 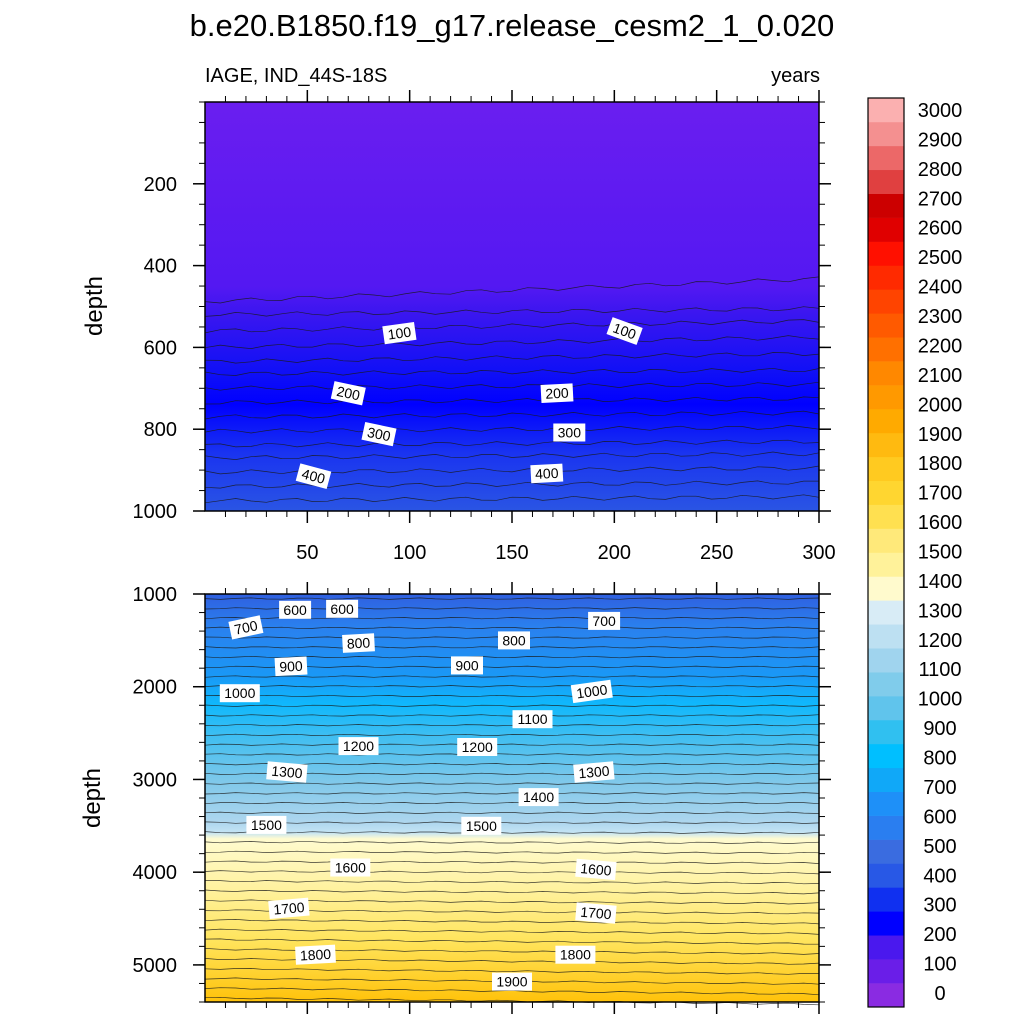 I want to click on colorbar-label: 2900, so click(x=940, y=140).